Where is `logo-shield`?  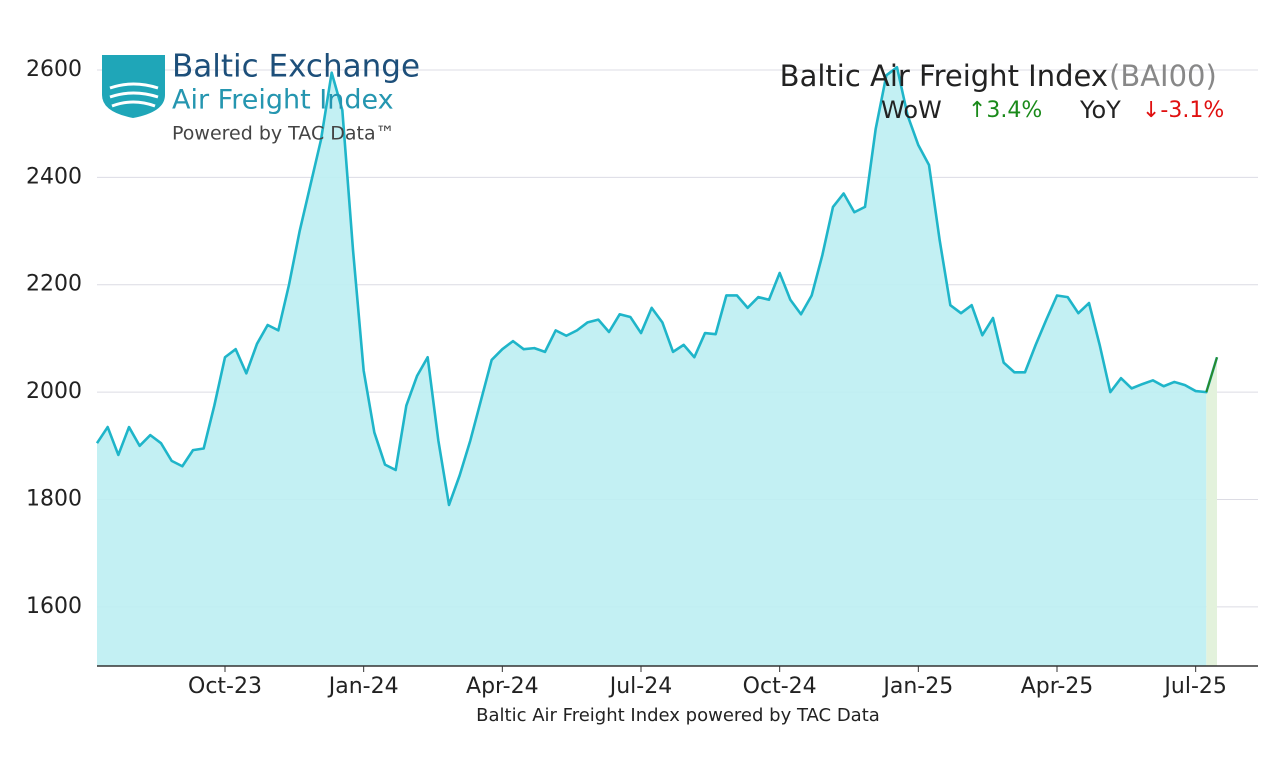 logo-shield is located at coordinates (133, 86).